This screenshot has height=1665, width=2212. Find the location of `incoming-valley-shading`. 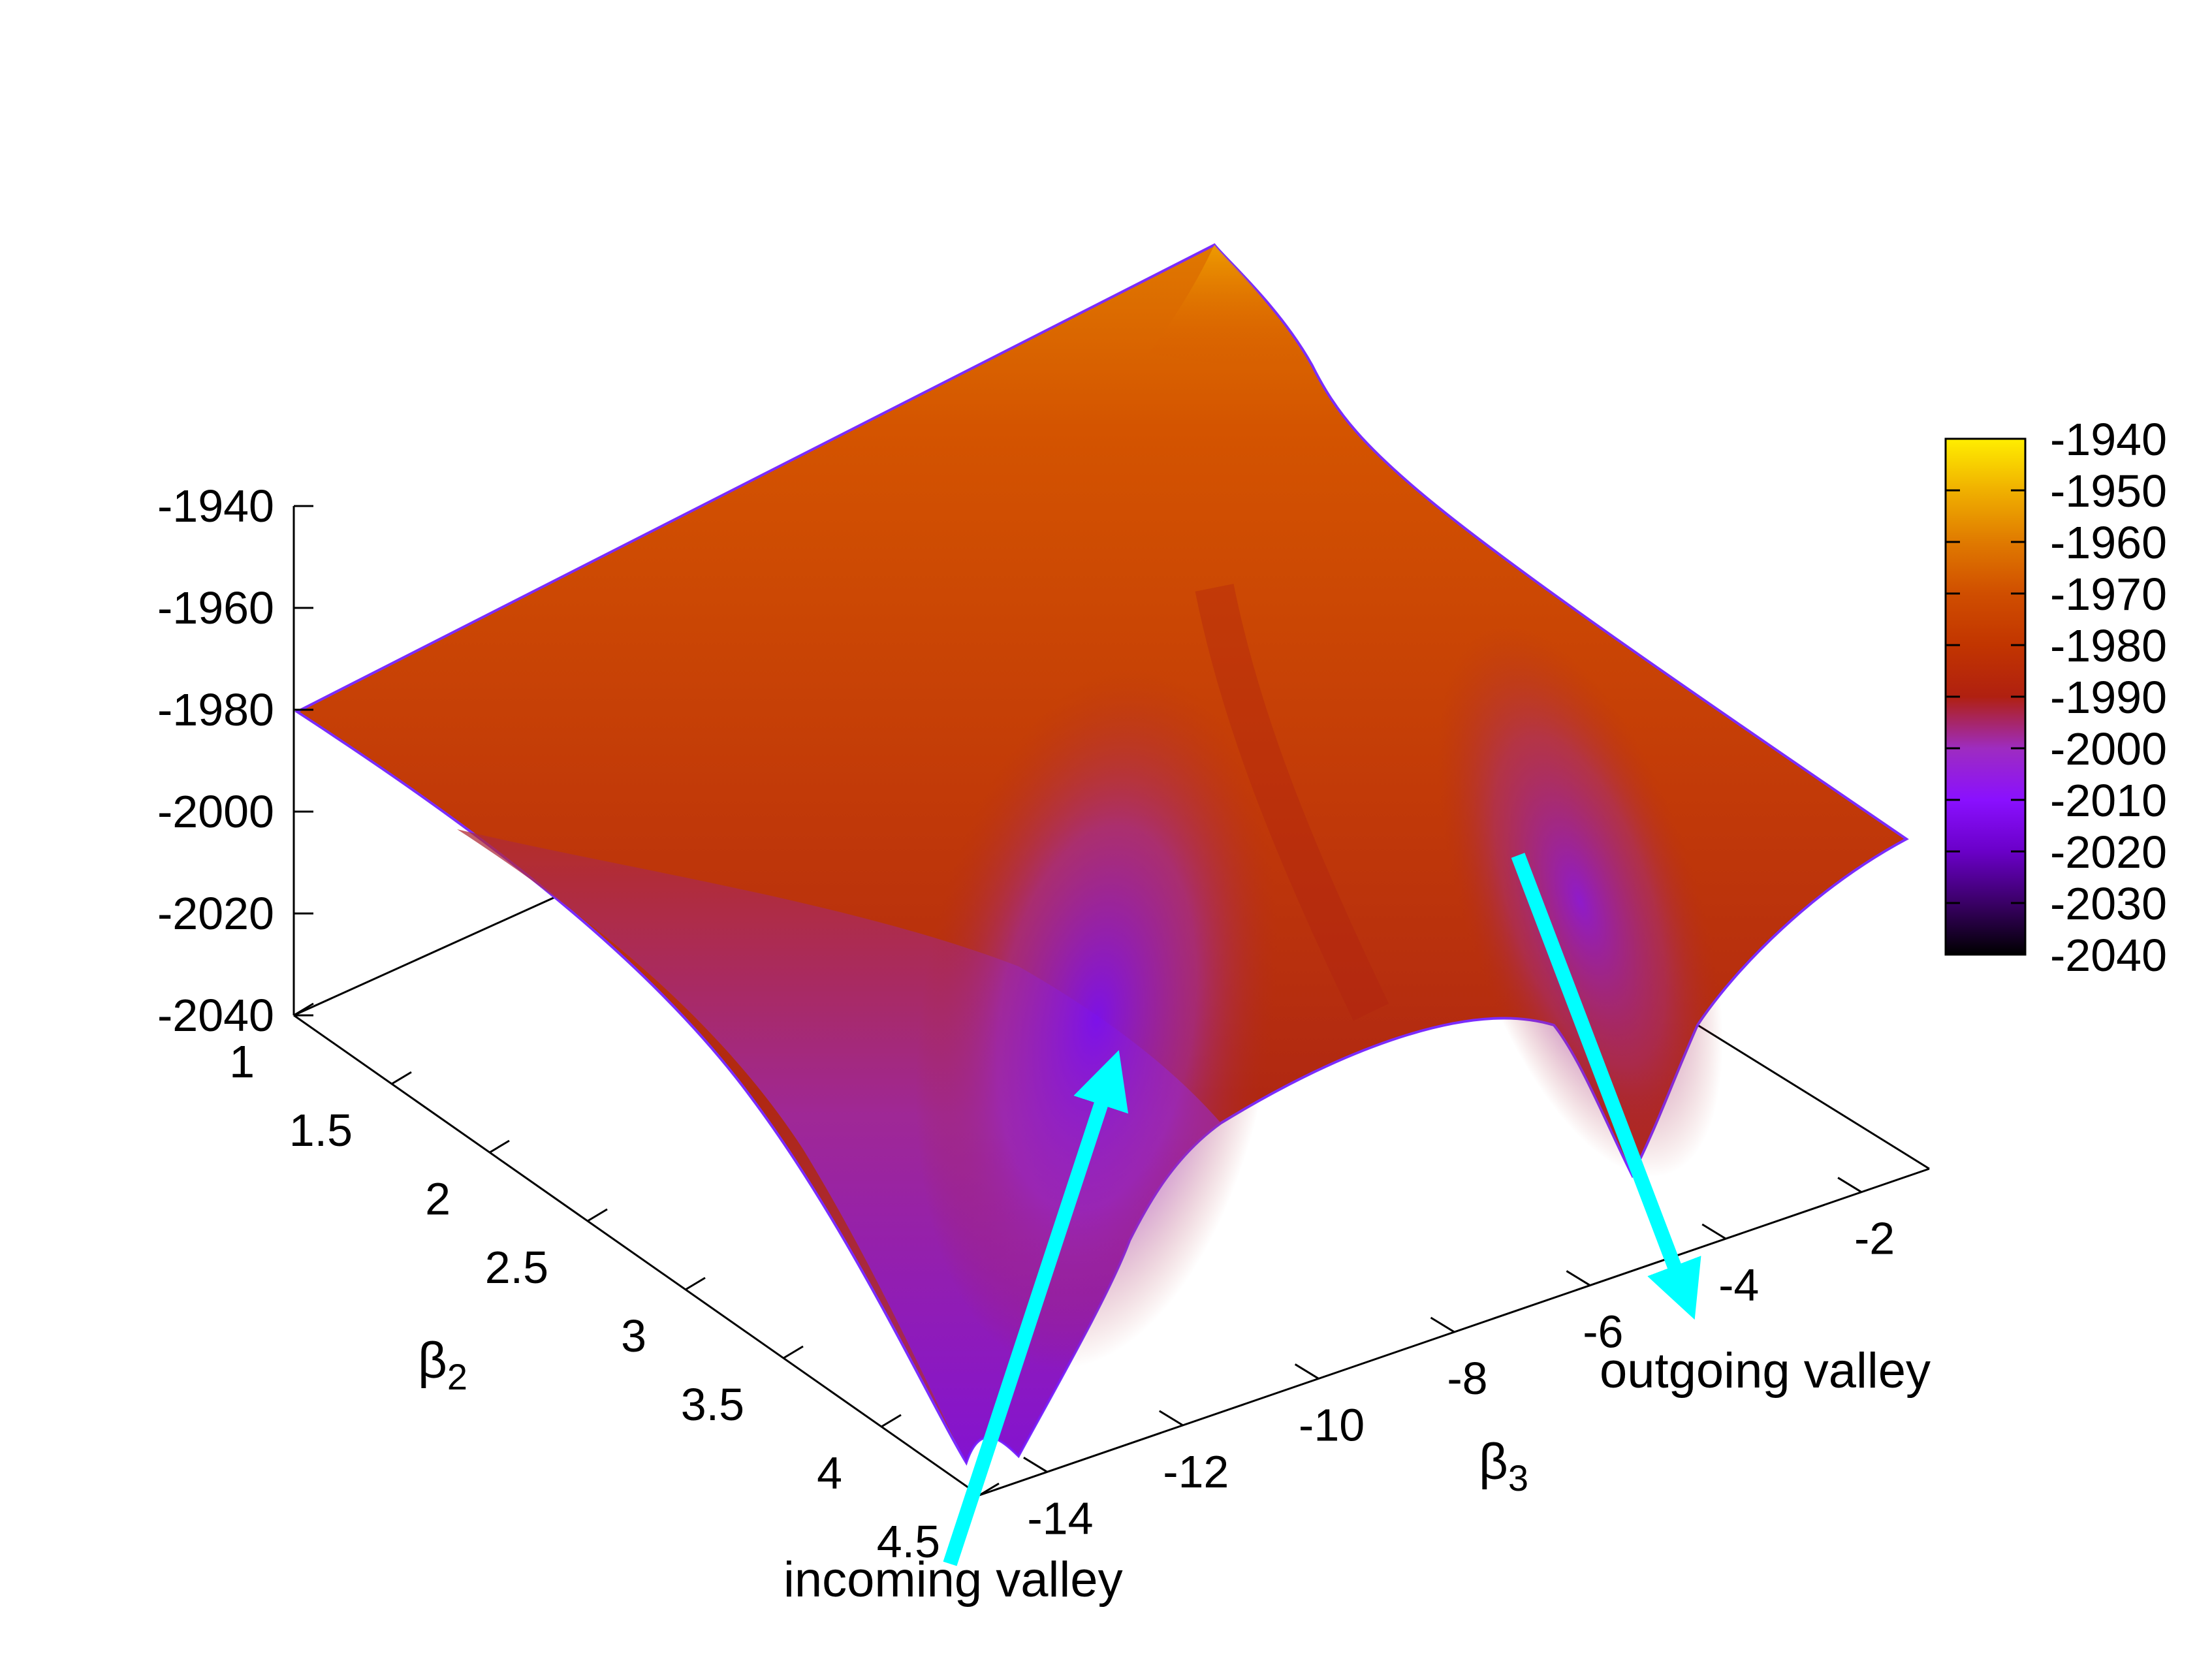

incoming-valley-shading is located at coordinates (1096, 1018).